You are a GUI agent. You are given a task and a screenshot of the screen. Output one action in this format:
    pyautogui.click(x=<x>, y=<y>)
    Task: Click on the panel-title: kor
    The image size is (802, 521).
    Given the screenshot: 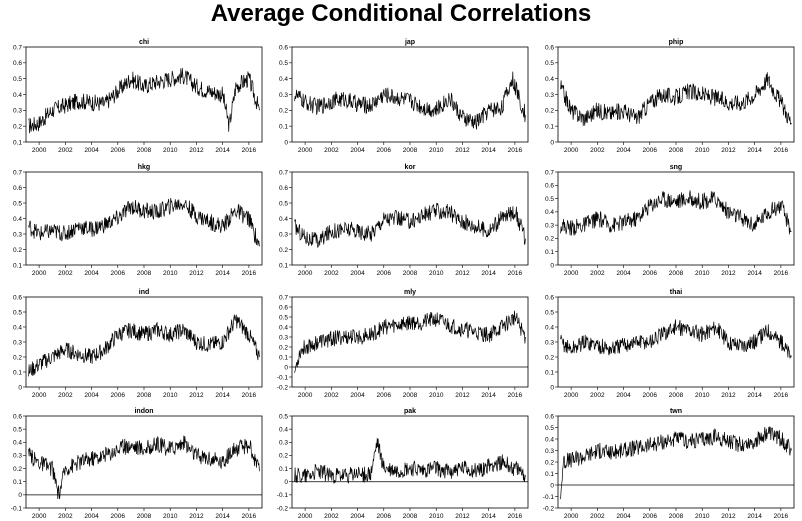 What is the action you would take?
    pyautogui.click(x=410, y=167)
    